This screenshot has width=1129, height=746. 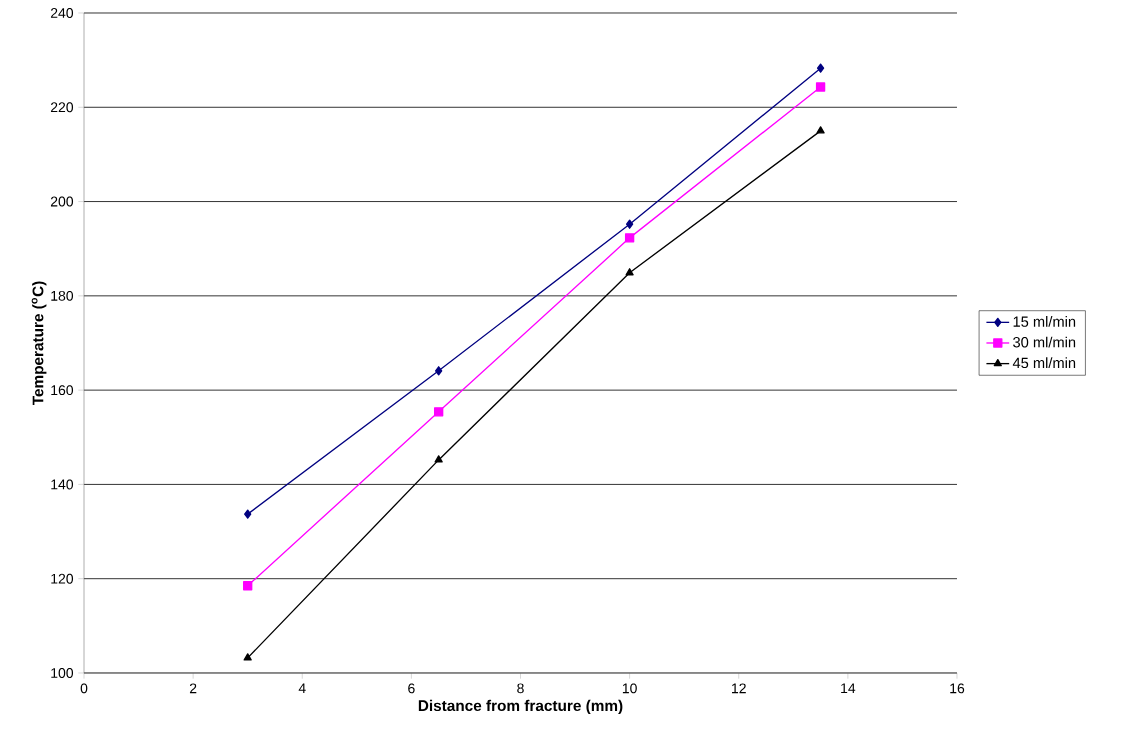 What do you see at coordinates (39, 343) in the screenshot?
I see `y-axis-title: Temperature ($^{o}$C)` at bounding box center [39, 343].